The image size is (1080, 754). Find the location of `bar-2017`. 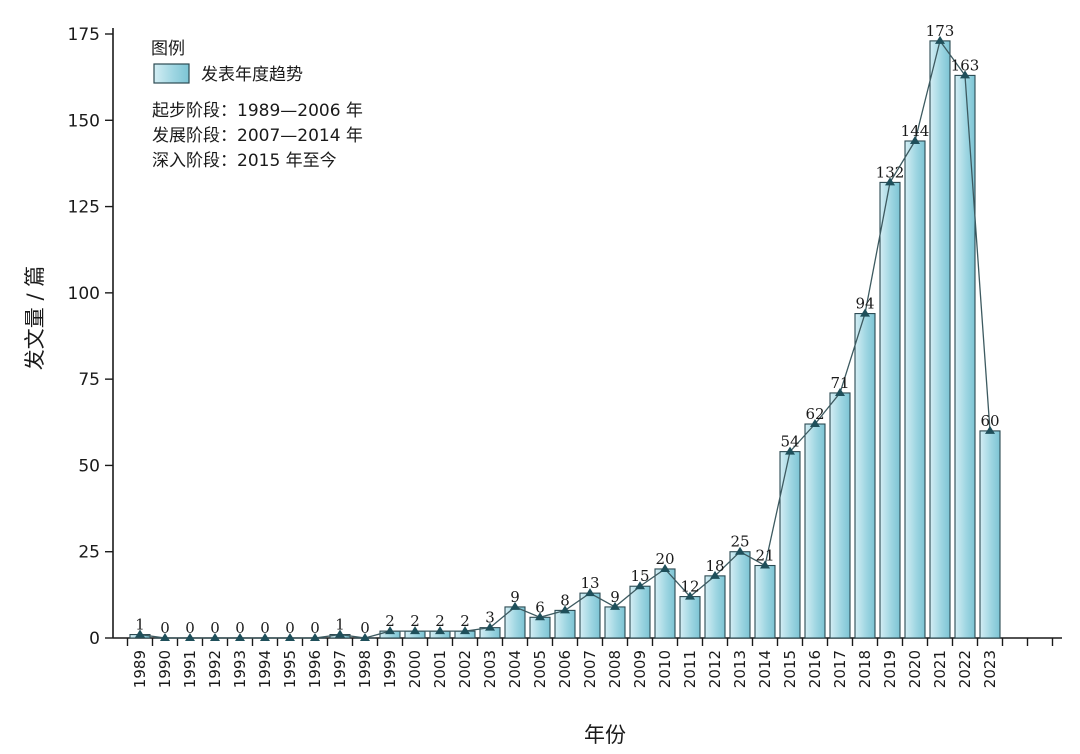

bar-2017 is located at coordinates (840, 515).